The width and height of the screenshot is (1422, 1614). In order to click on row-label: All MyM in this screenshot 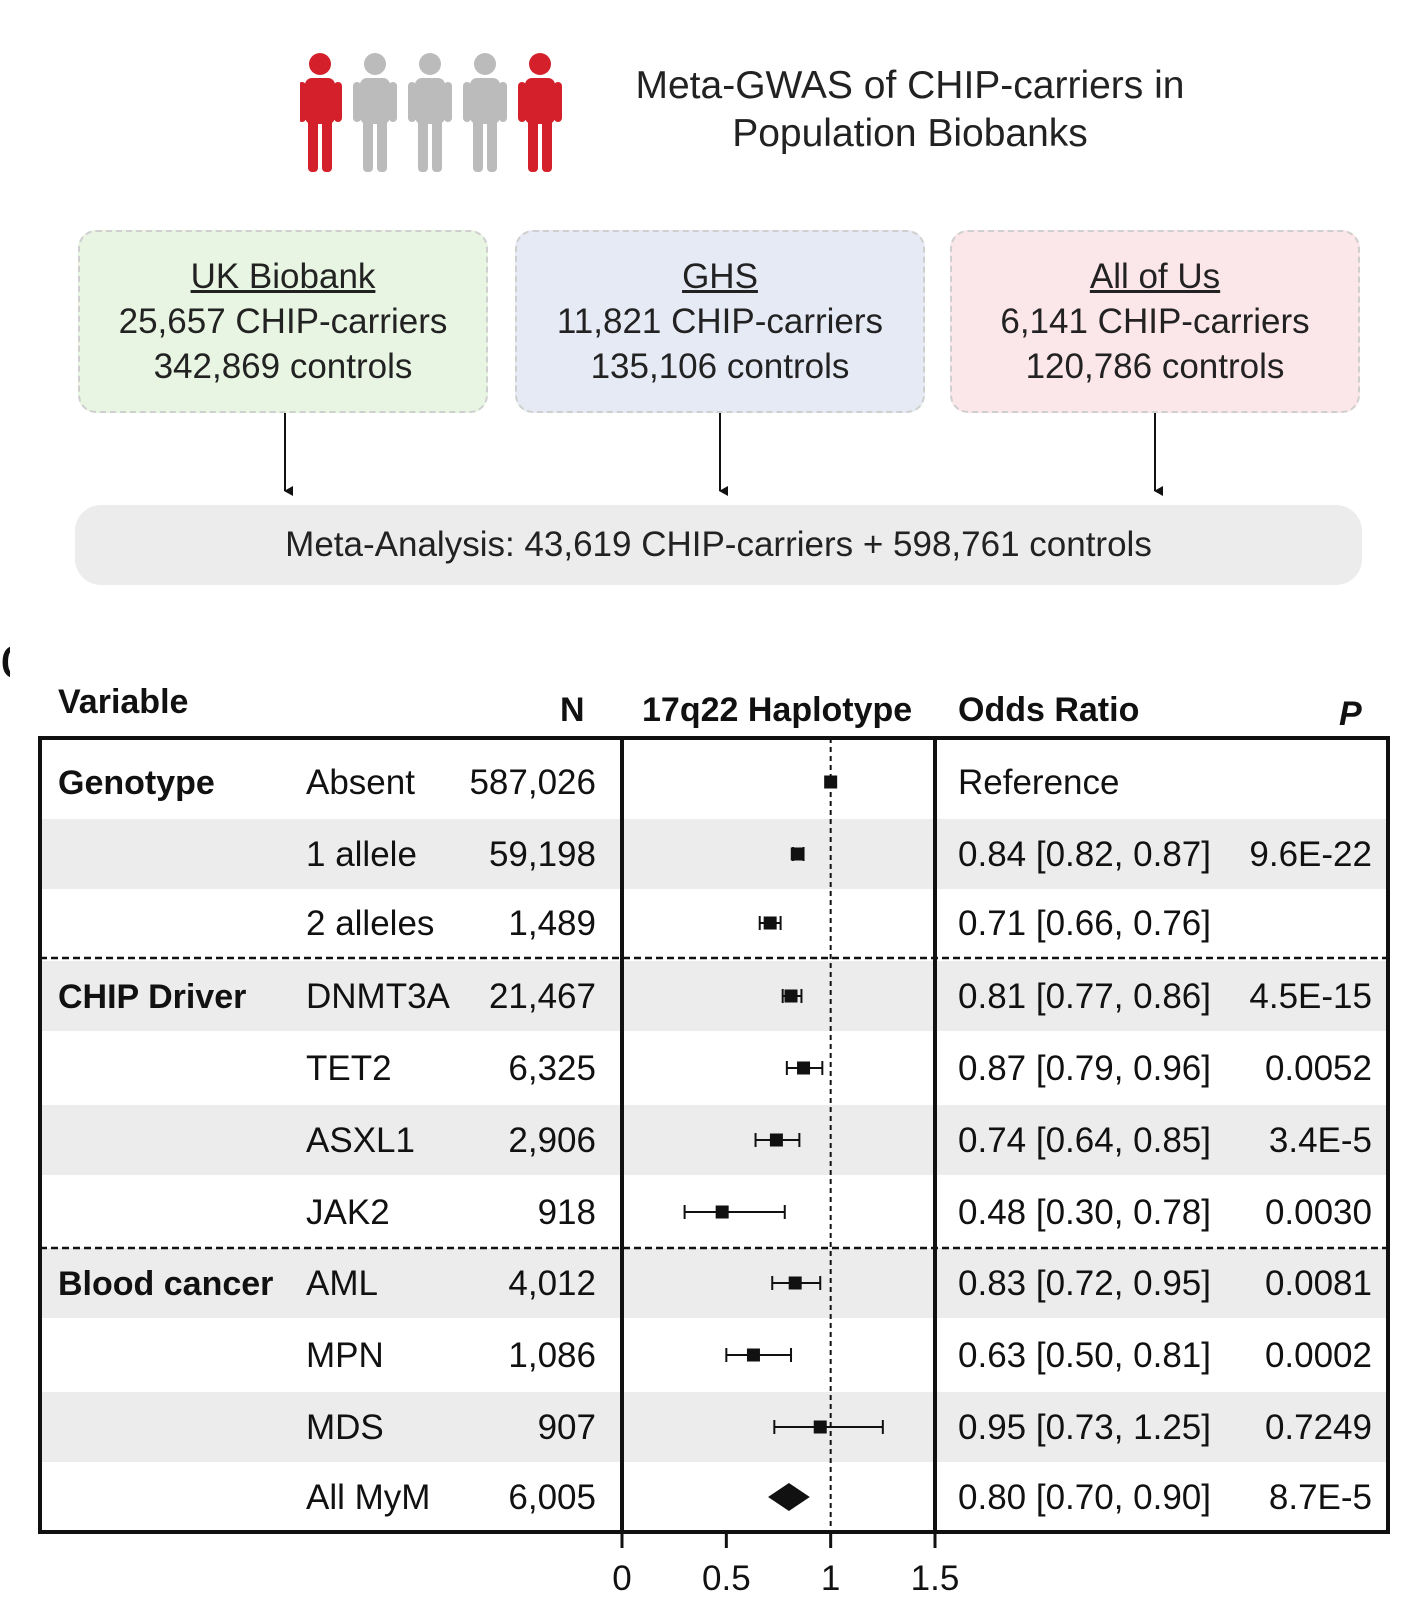, I will do `click(368, 1497)`.